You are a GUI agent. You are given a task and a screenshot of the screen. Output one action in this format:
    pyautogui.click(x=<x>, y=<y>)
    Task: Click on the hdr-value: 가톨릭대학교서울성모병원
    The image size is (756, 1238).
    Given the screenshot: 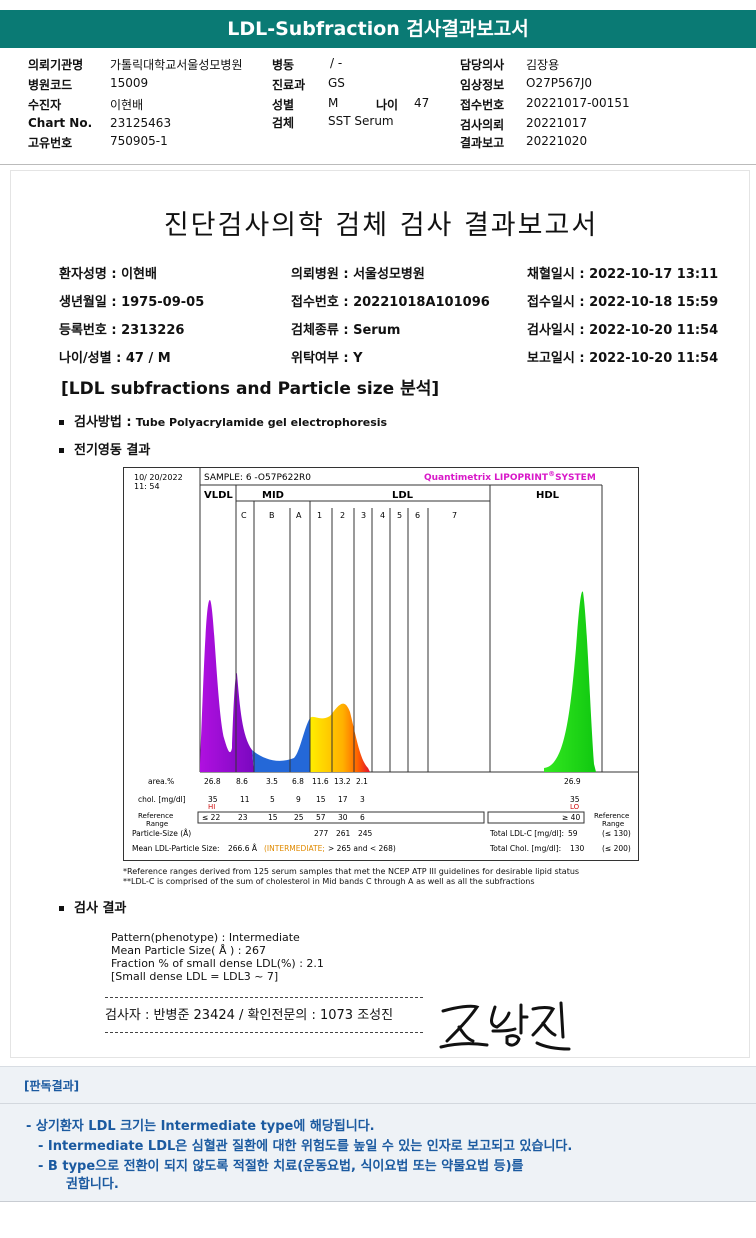 What is the action you would take?
    pyautogui.click(x=176, y=65)
    